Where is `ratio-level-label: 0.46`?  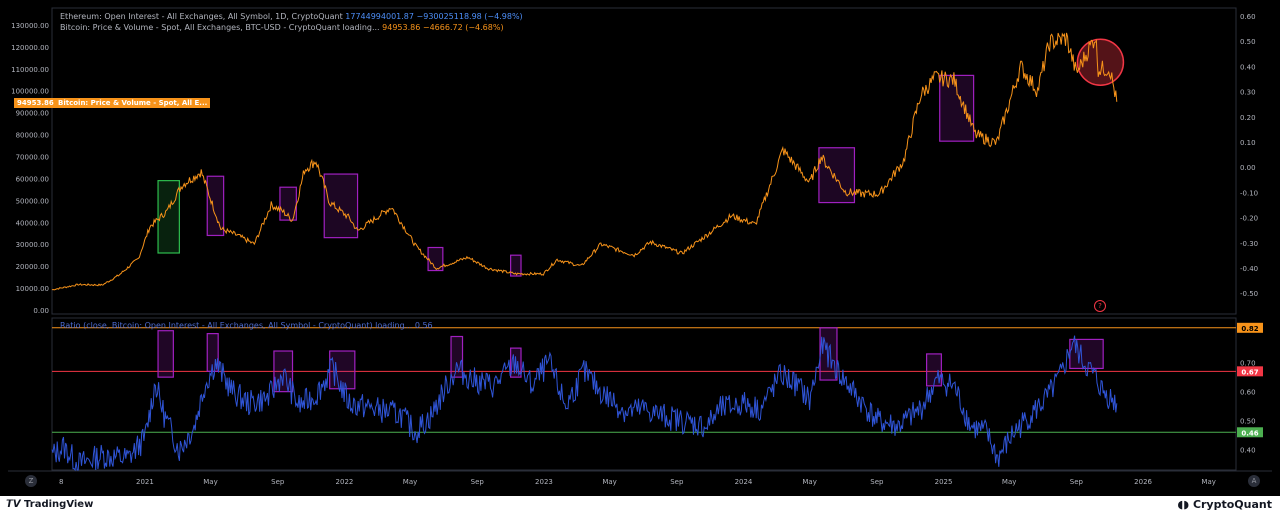
ratio-level-label: 0.46 is located at coordinates (1249, 433).